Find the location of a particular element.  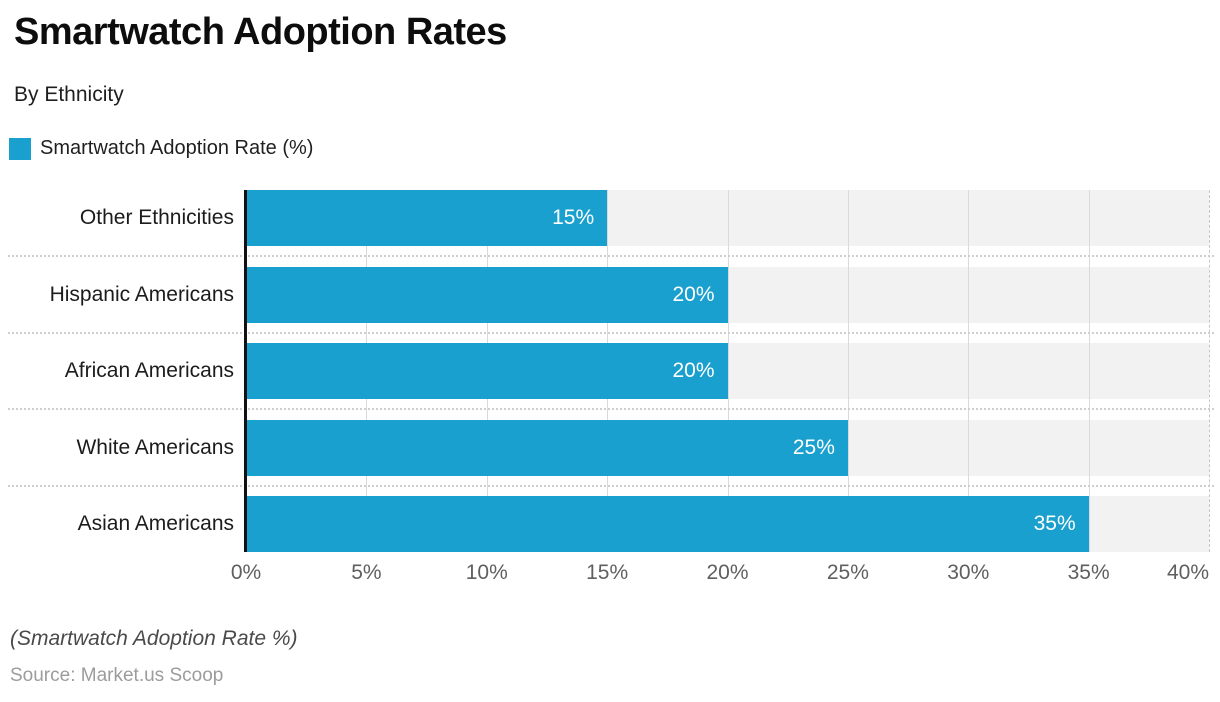

bar-value-label: 35% is located at coordinates (1054, 523).